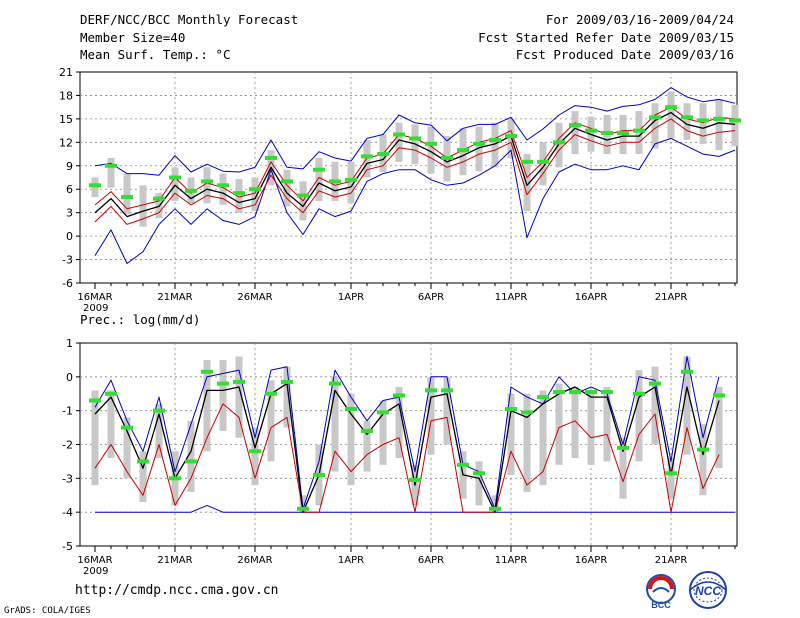  I want to click on prec-ytick-label: -1, so click(67, 411).